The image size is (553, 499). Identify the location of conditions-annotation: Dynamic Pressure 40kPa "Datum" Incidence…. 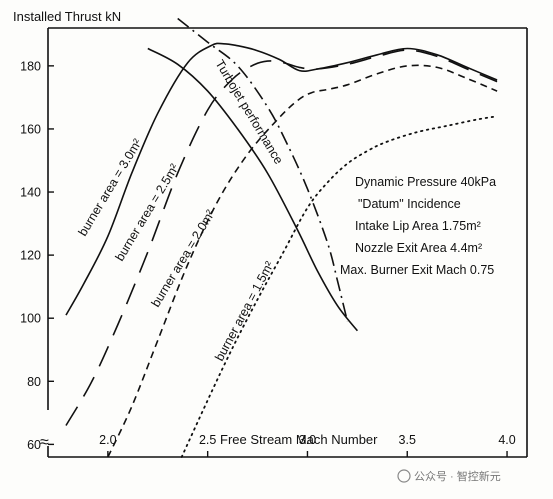
(418, 226).